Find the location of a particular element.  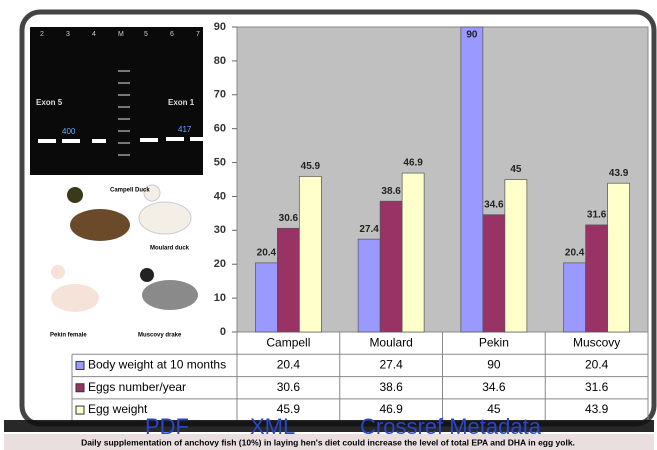

table-cell: 46.9 is located at coordinates (391, 409).